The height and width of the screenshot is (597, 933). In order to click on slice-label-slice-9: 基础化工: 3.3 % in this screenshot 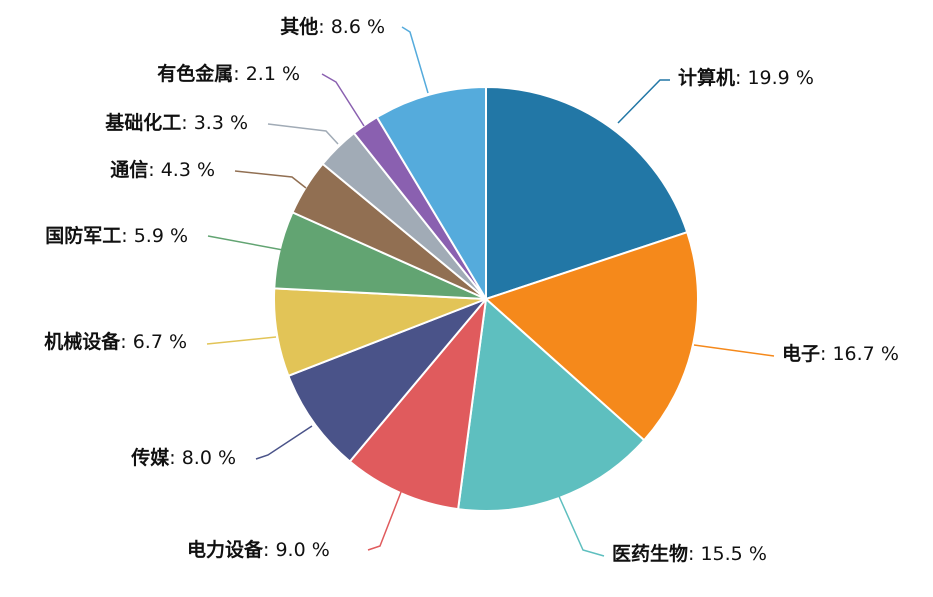, I will do `click(176, 122)`.